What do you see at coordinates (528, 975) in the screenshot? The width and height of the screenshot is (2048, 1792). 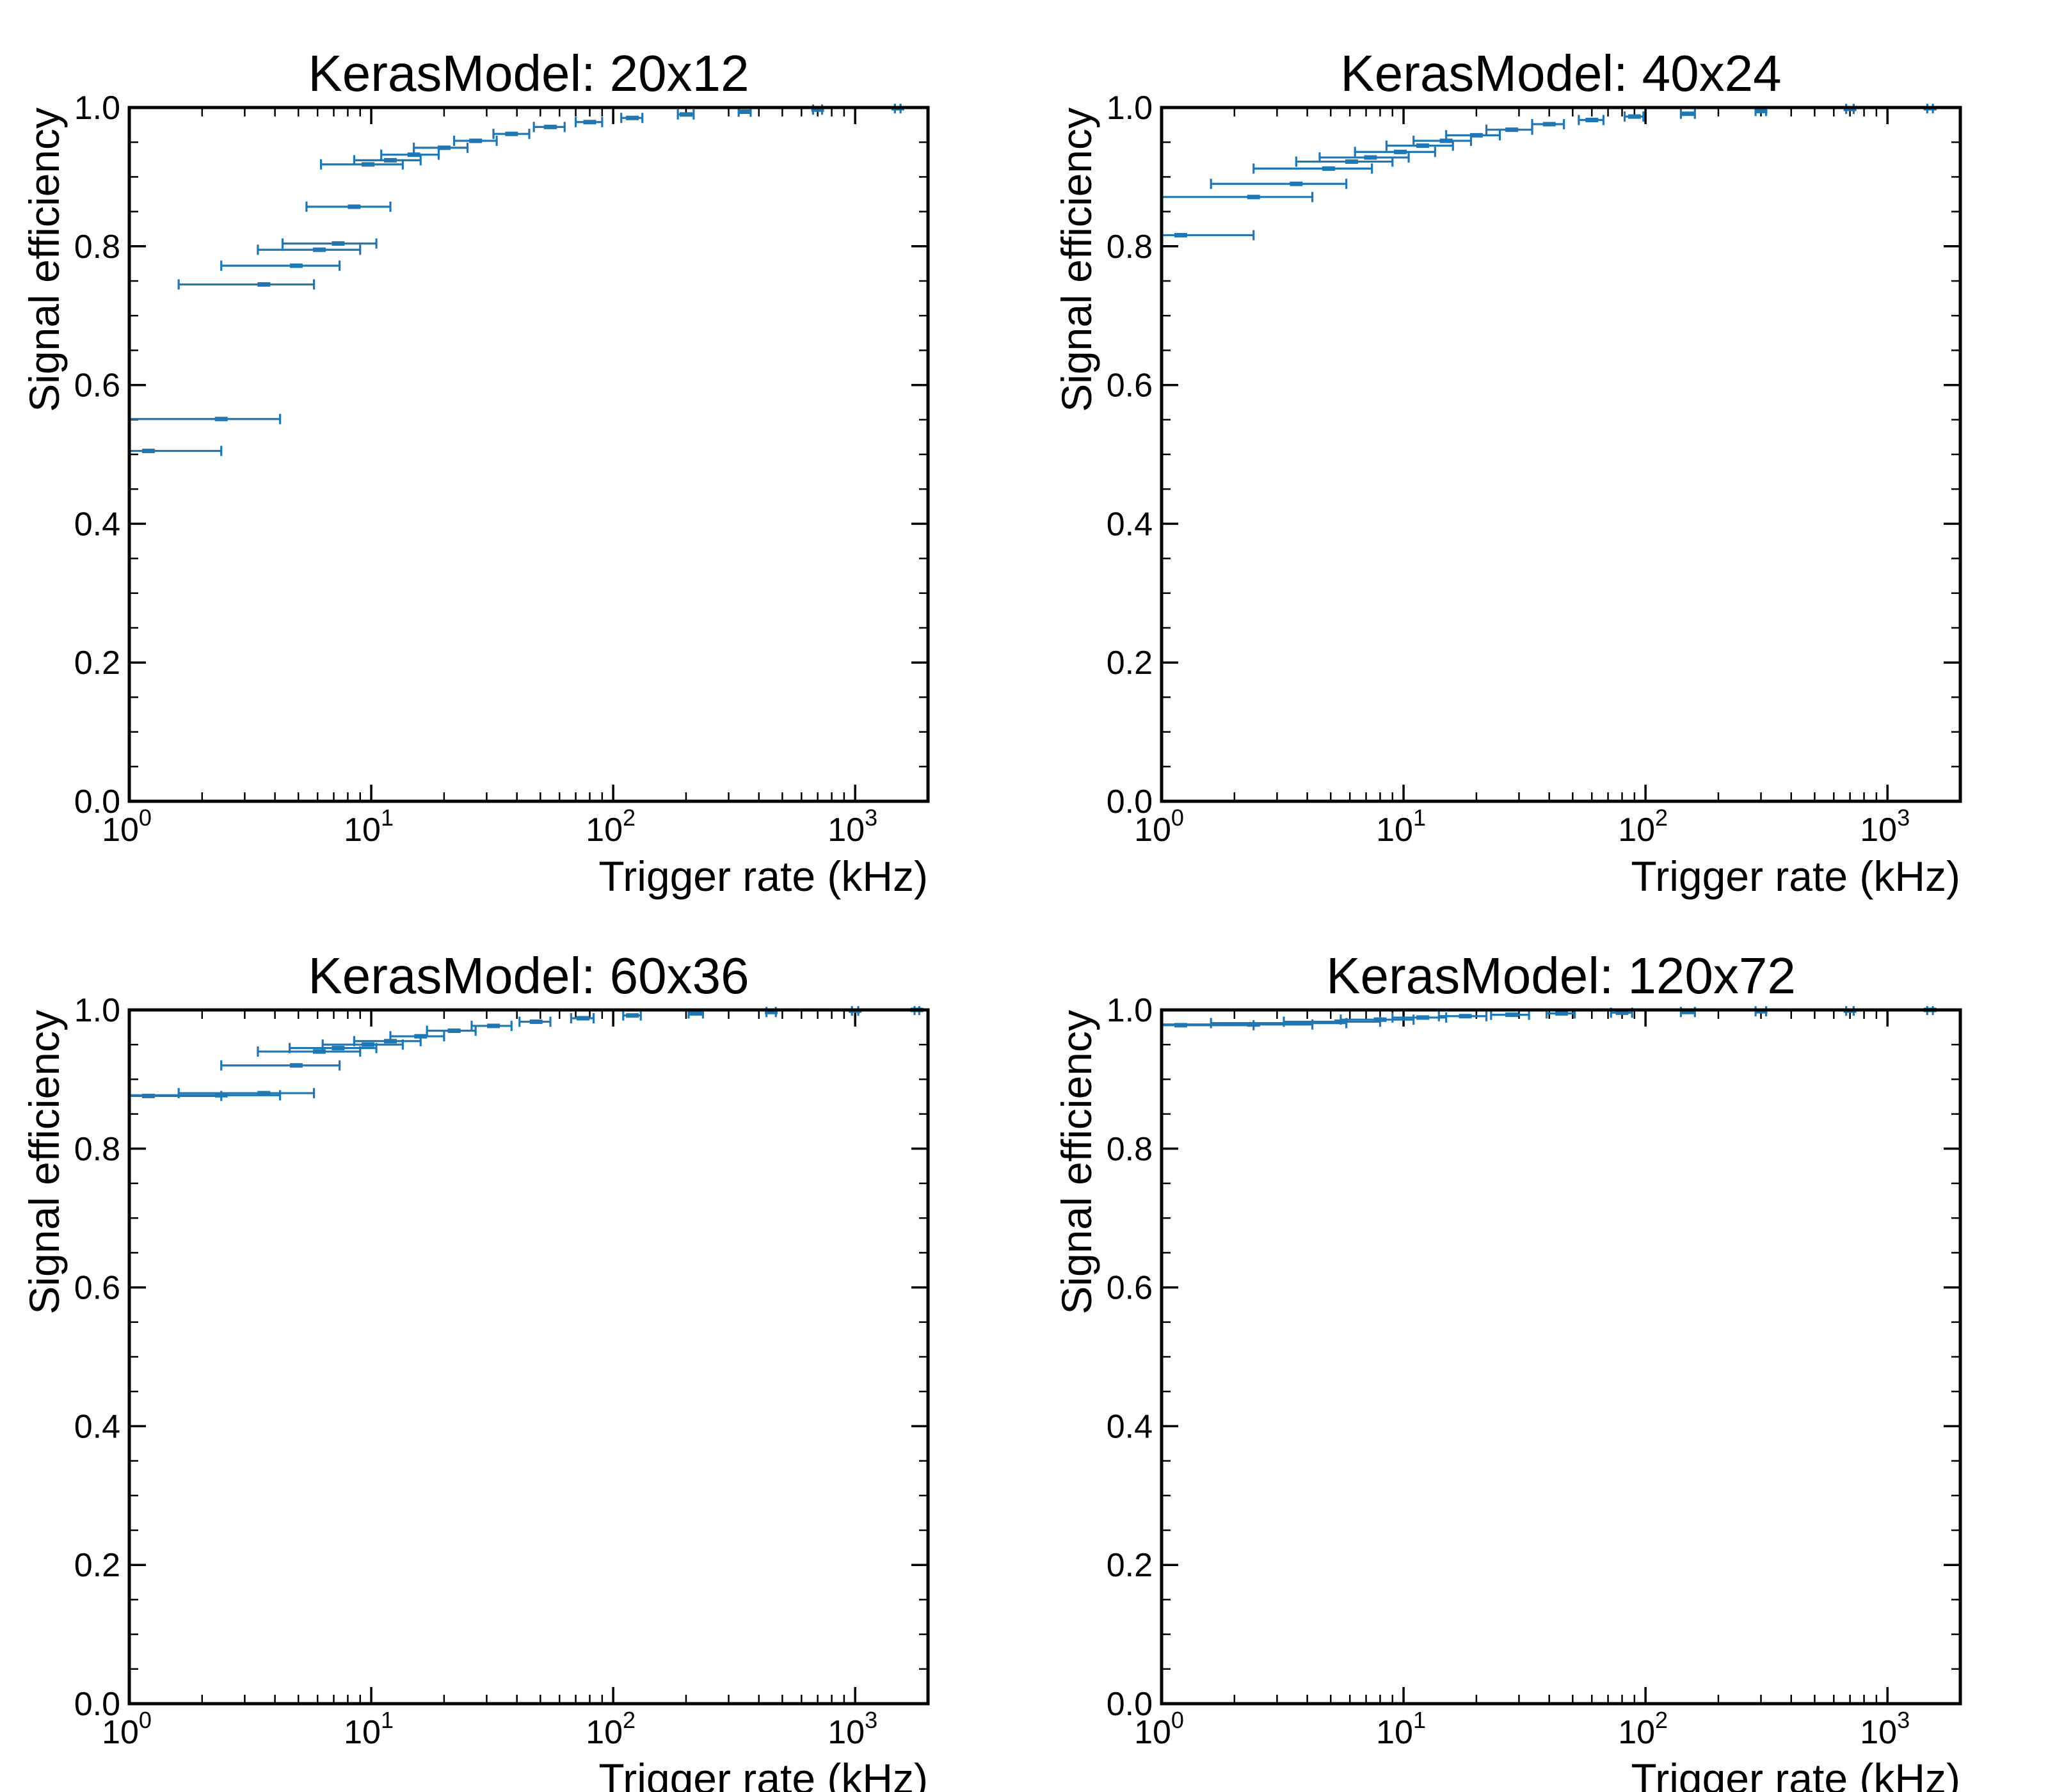 I see `chart-title: KerasModel: 60x36` at bounding box center [528, 975].